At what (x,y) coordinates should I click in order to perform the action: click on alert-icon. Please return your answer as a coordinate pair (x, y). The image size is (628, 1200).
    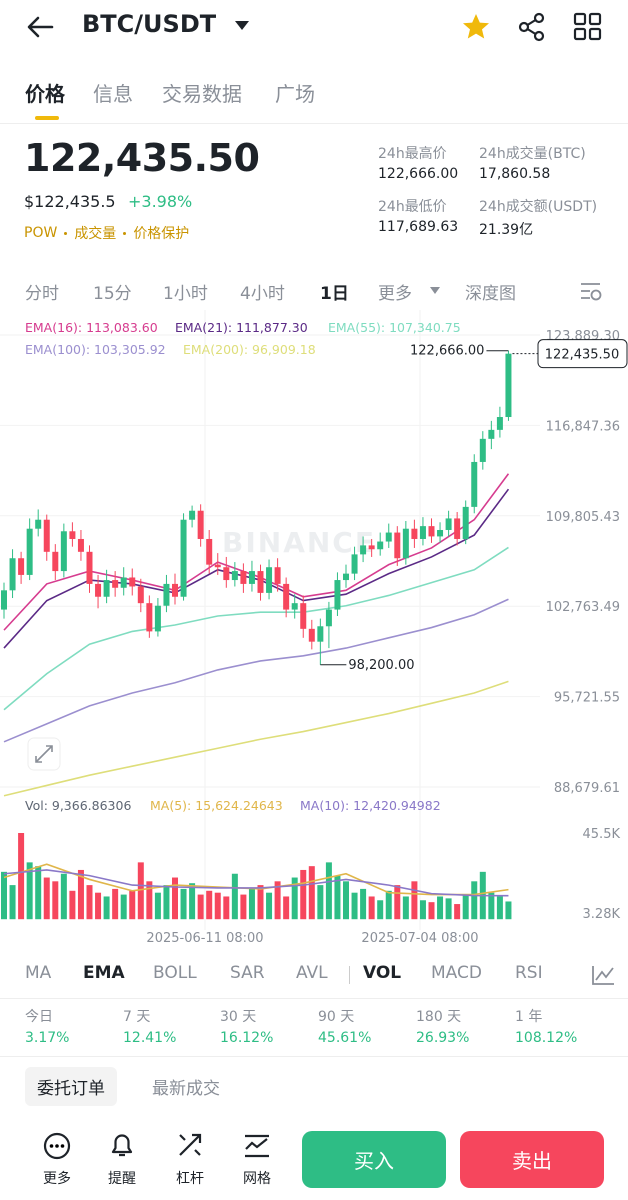
    Looking at the image, I should click on (122, 1145).